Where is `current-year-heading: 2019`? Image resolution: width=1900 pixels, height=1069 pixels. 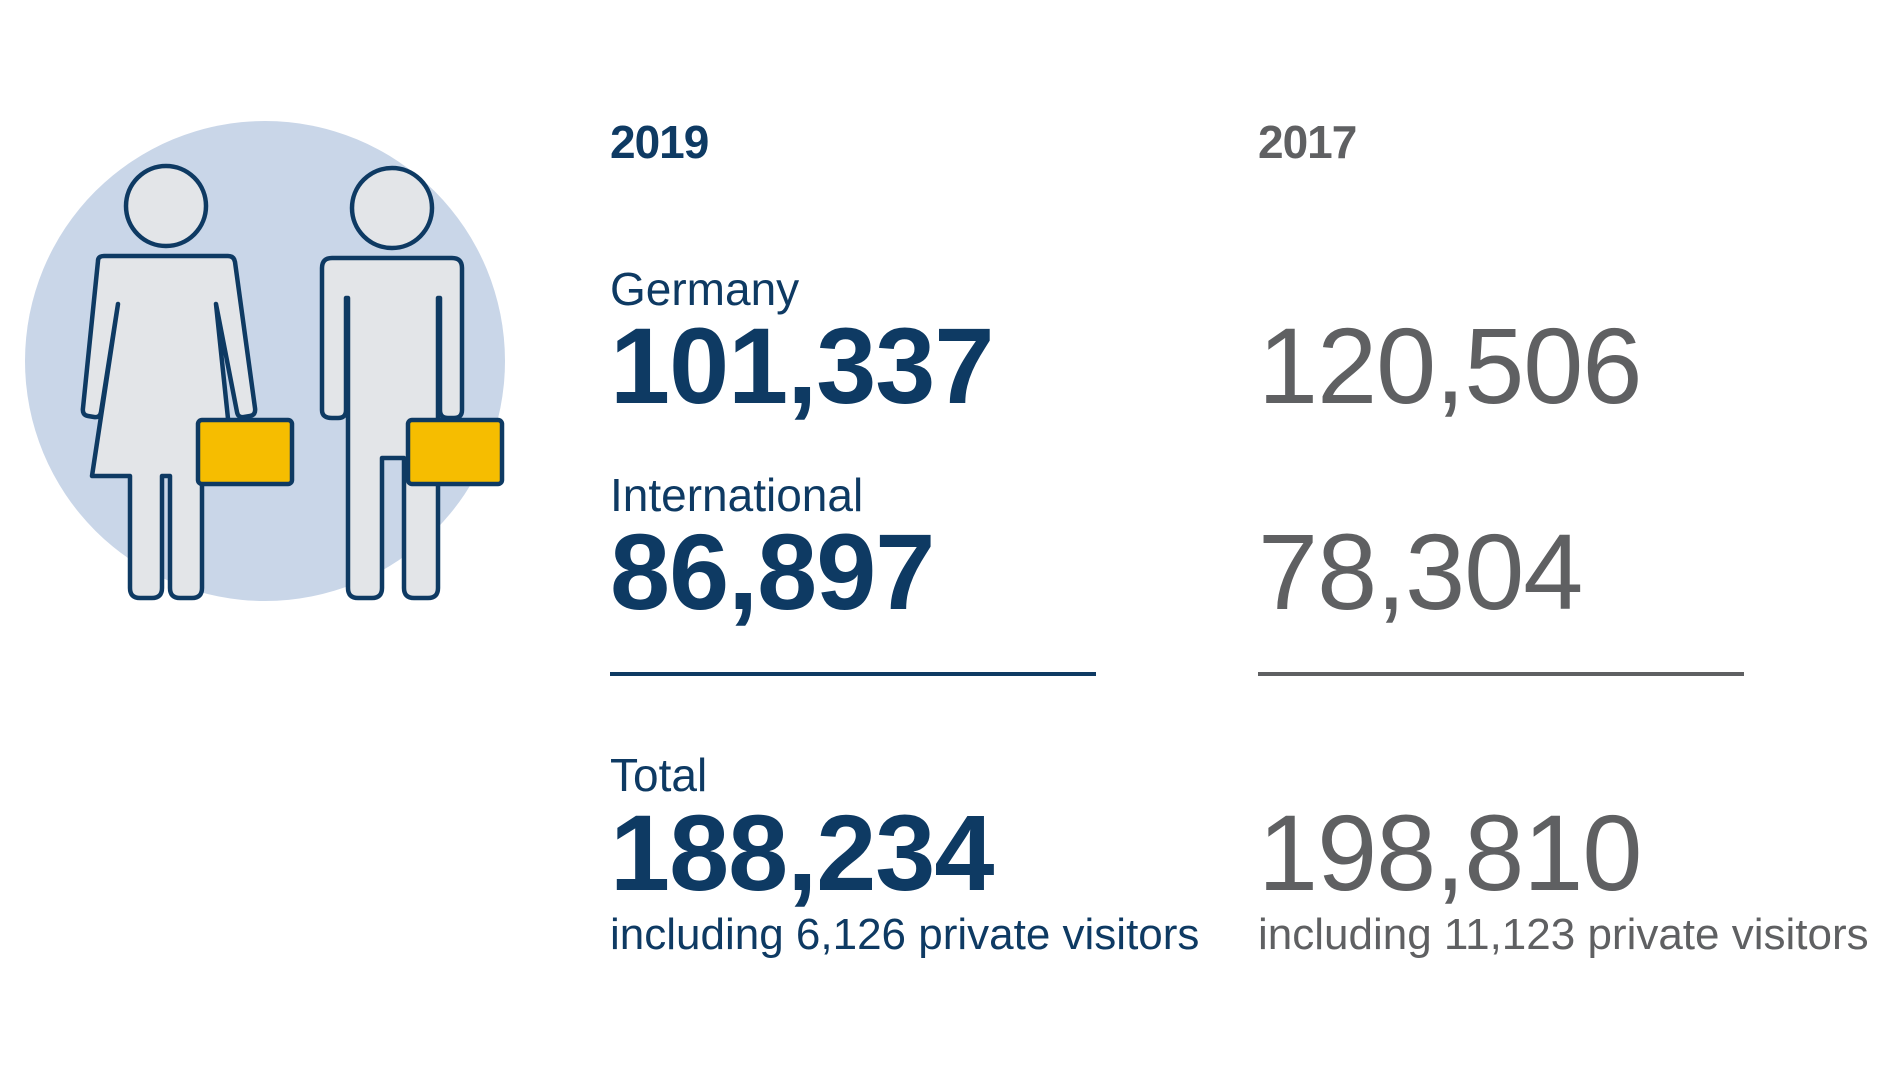 current-year-heading: 2019 is located at coordinates (659, 142).